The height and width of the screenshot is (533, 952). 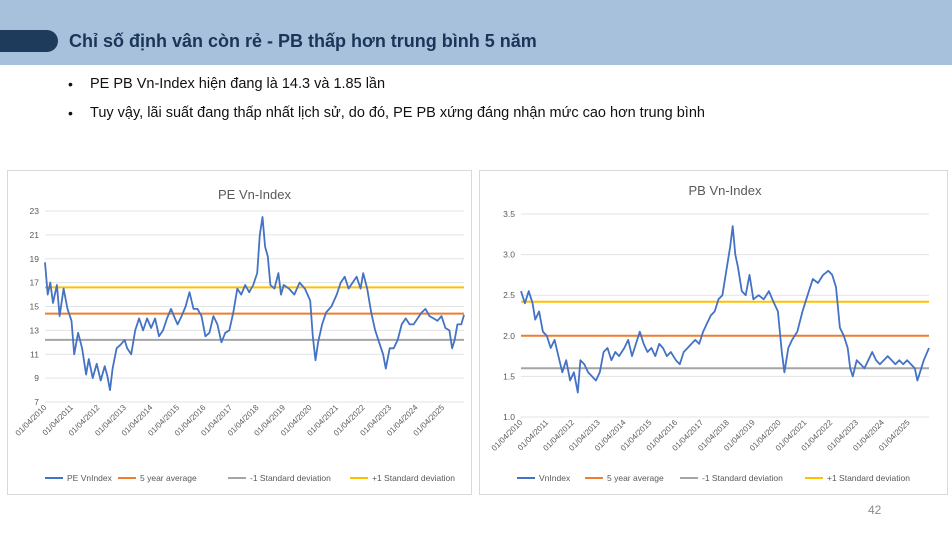 I want to click on y-tick-label: 17, so click(x=35, y=283).